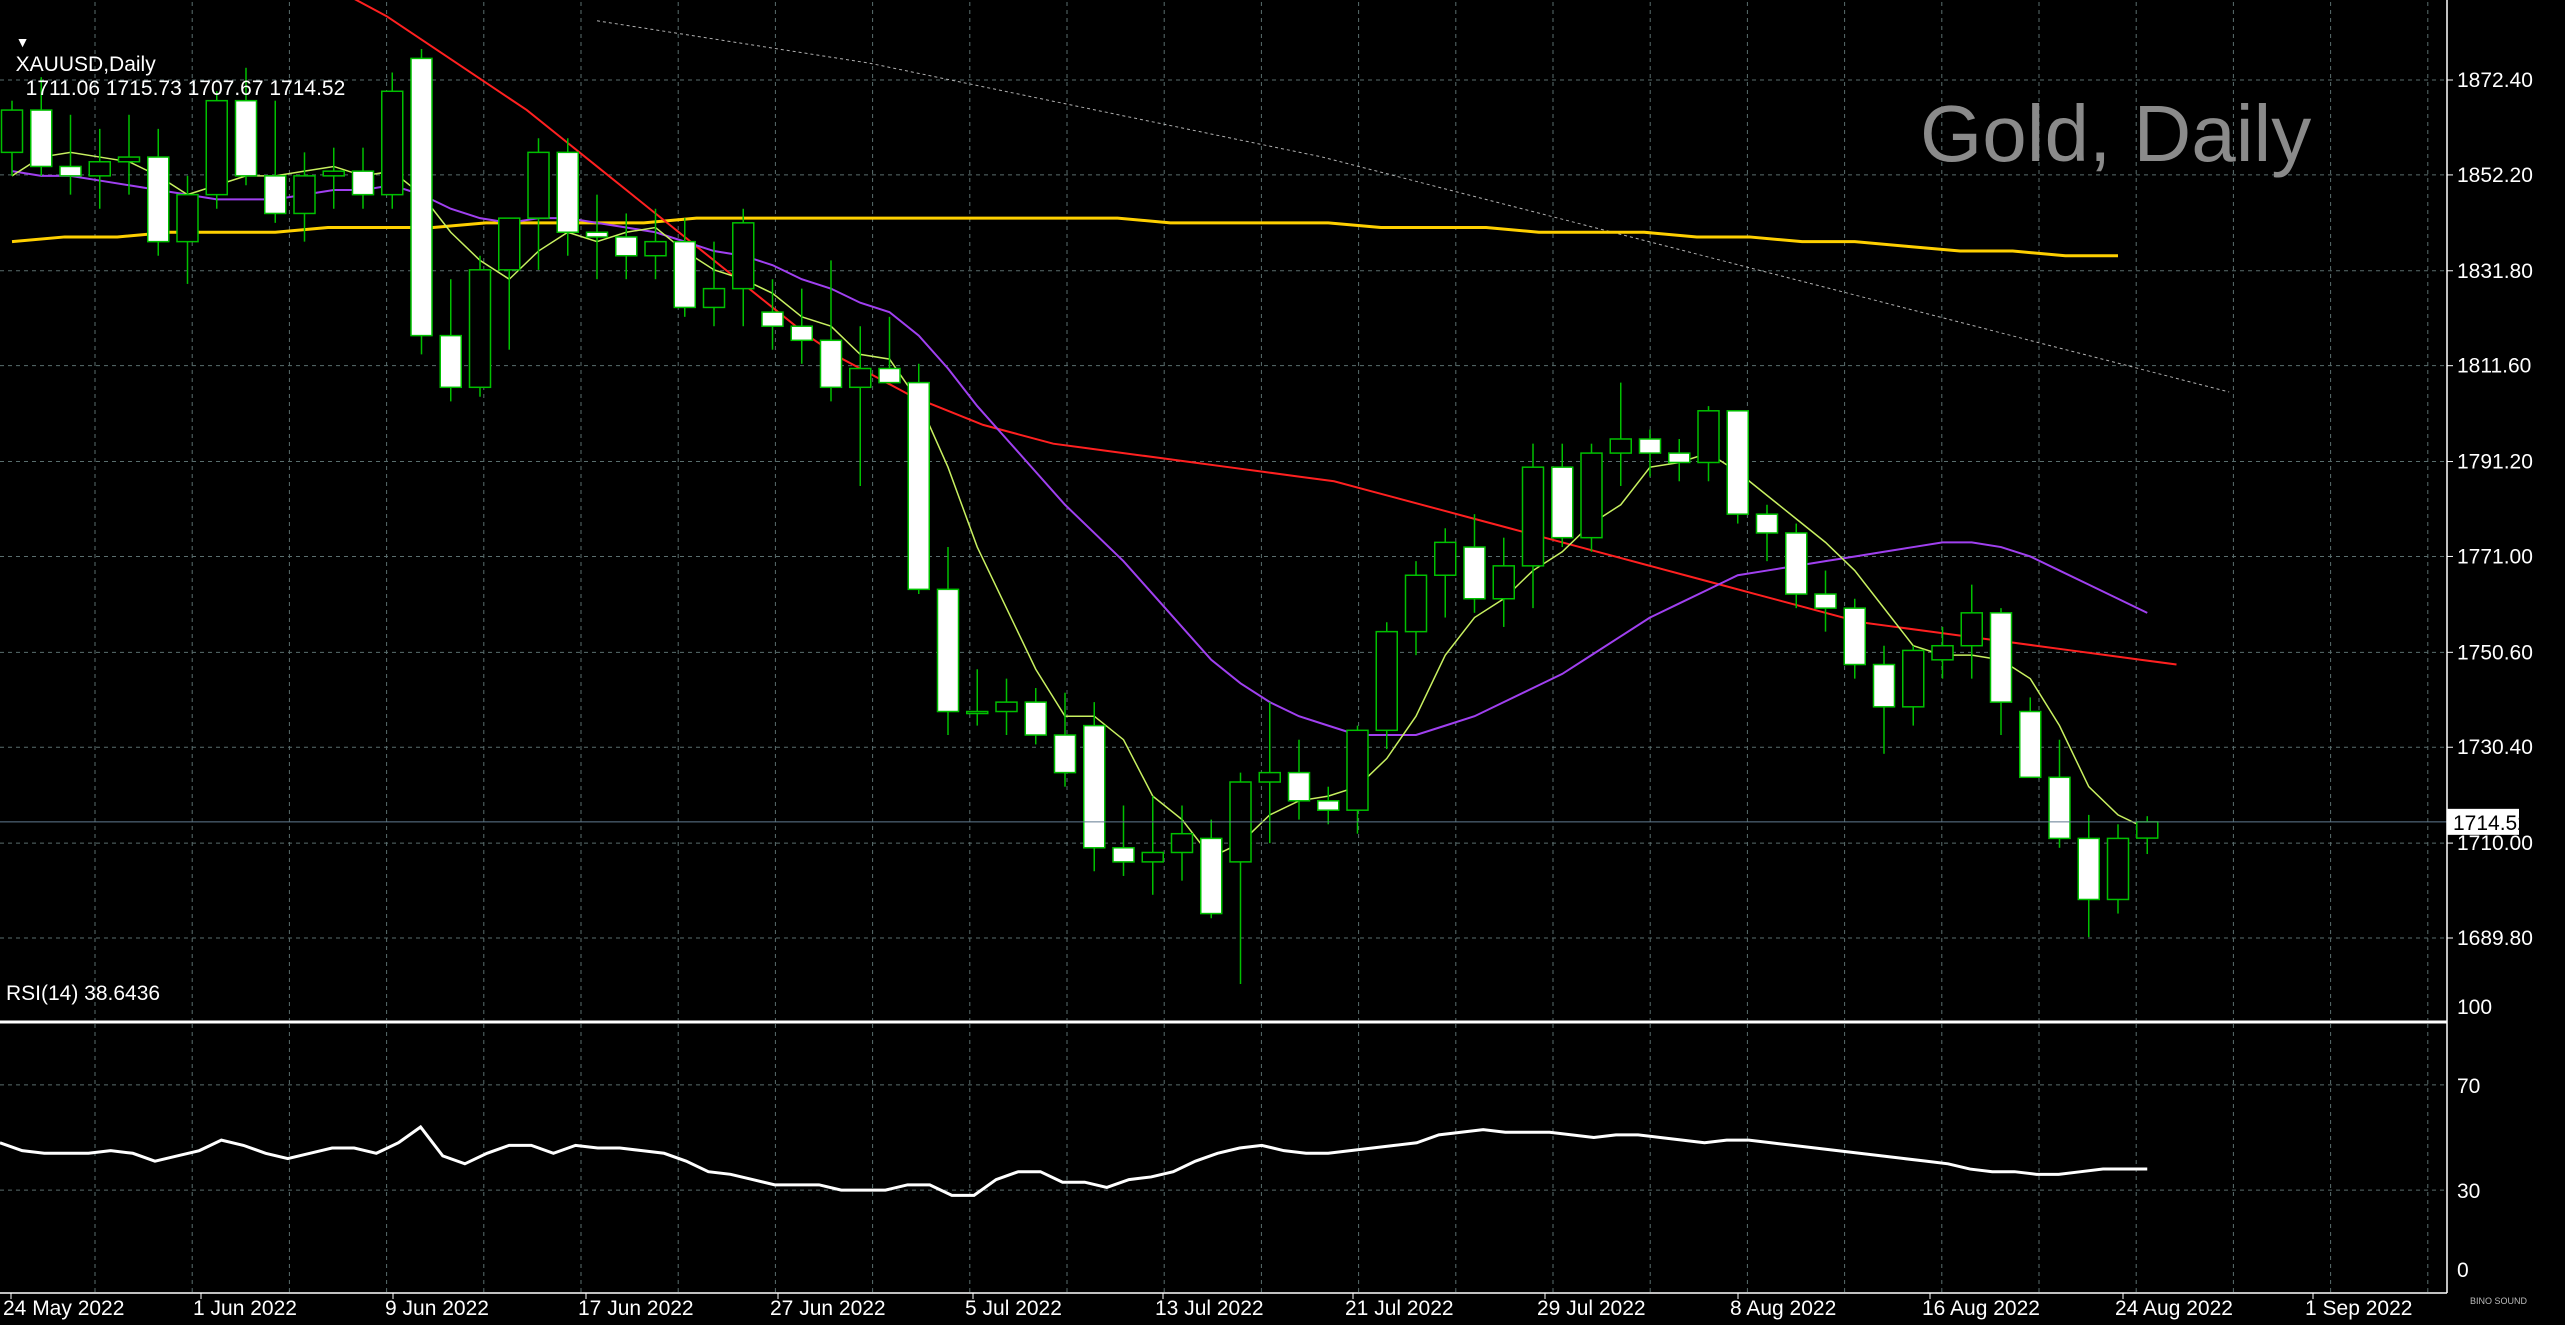 This screenshot has width=2565, height=1325. I want to click on time-tick-label: 24 May 2022, so click(63, 1308).